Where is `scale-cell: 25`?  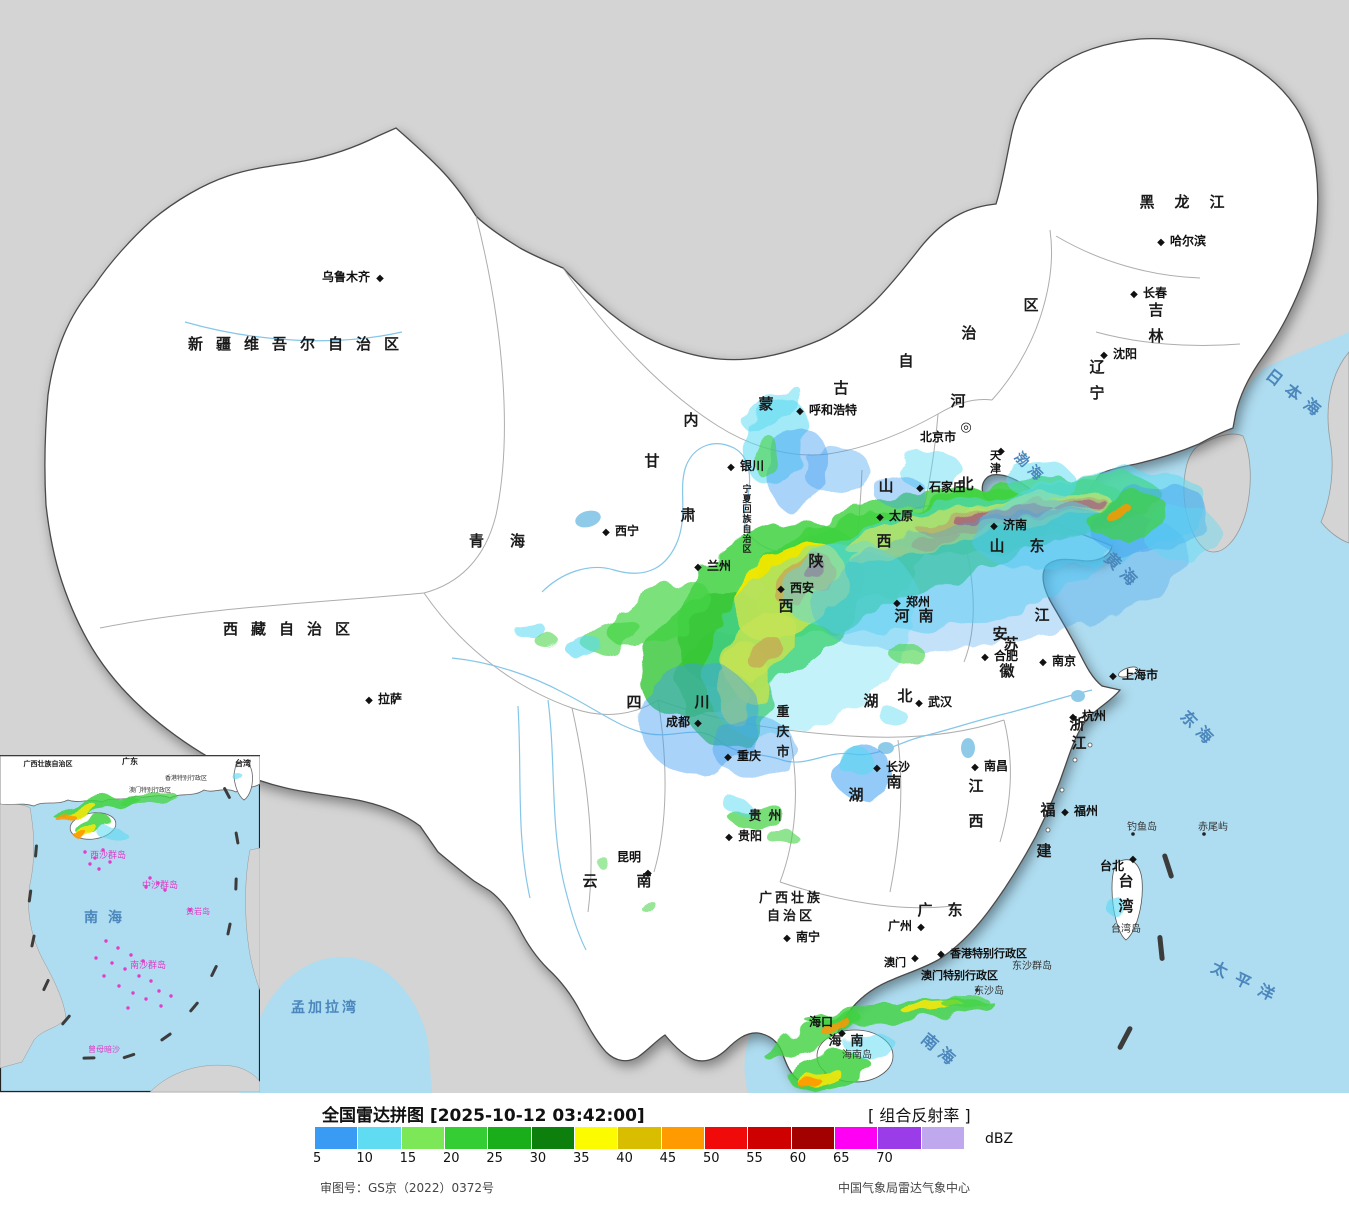 scale-cell: 25 is located at coordinates (509, 1146).